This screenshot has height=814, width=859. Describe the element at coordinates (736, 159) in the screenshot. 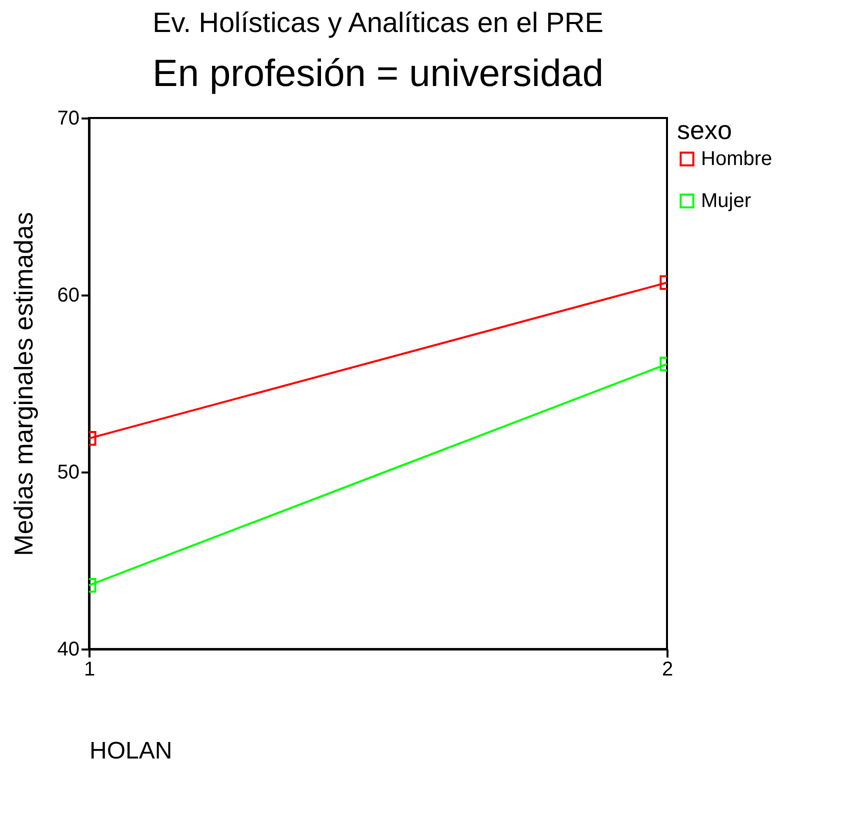

I see `legend-label: Hombre` at that location.